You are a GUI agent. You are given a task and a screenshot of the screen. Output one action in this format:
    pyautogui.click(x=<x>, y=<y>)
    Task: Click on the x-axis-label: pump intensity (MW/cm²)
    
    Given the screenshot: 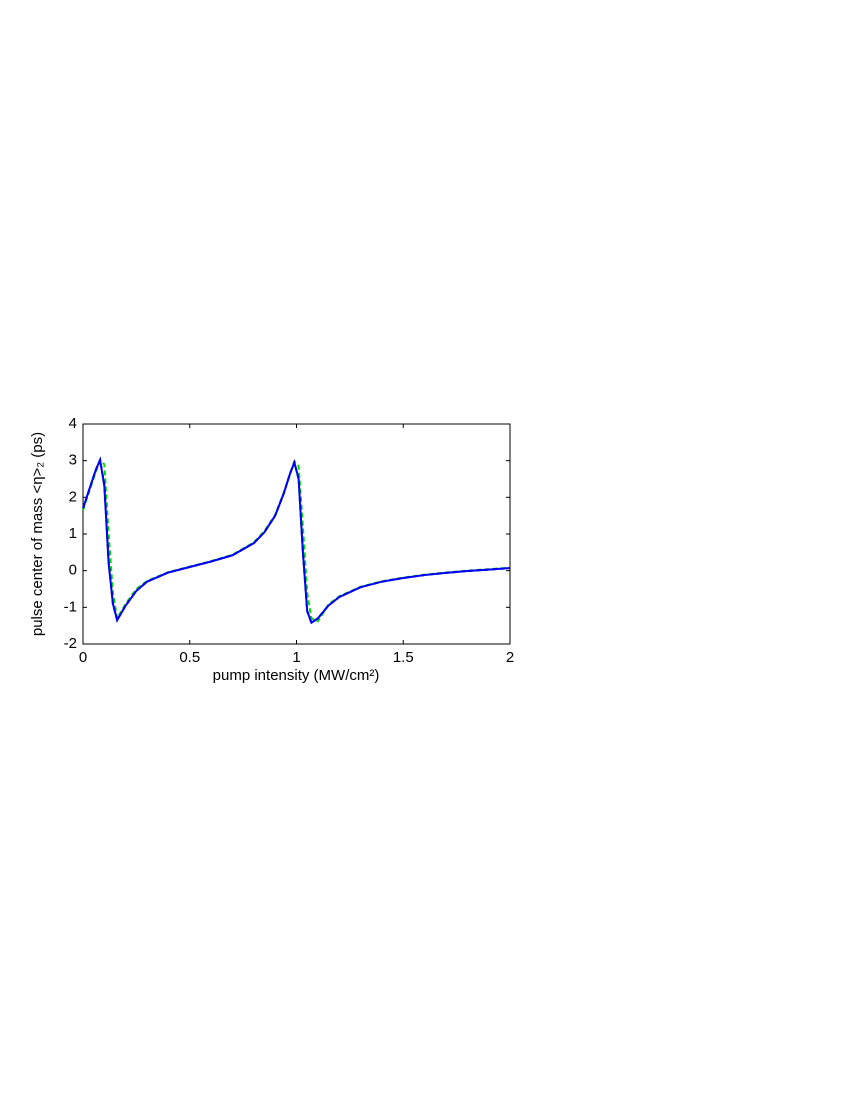 What is the action you would take?
    pyautogui.click(x=296, y=675)
    